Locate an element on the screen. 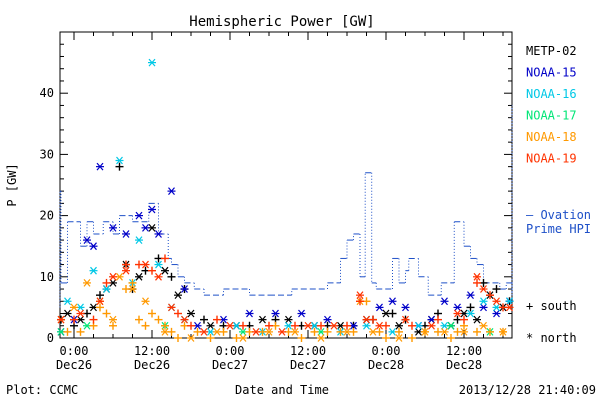 This screenshot has width=600, height=400. y-tick-label: 0 is located at coordinates (50, 338).